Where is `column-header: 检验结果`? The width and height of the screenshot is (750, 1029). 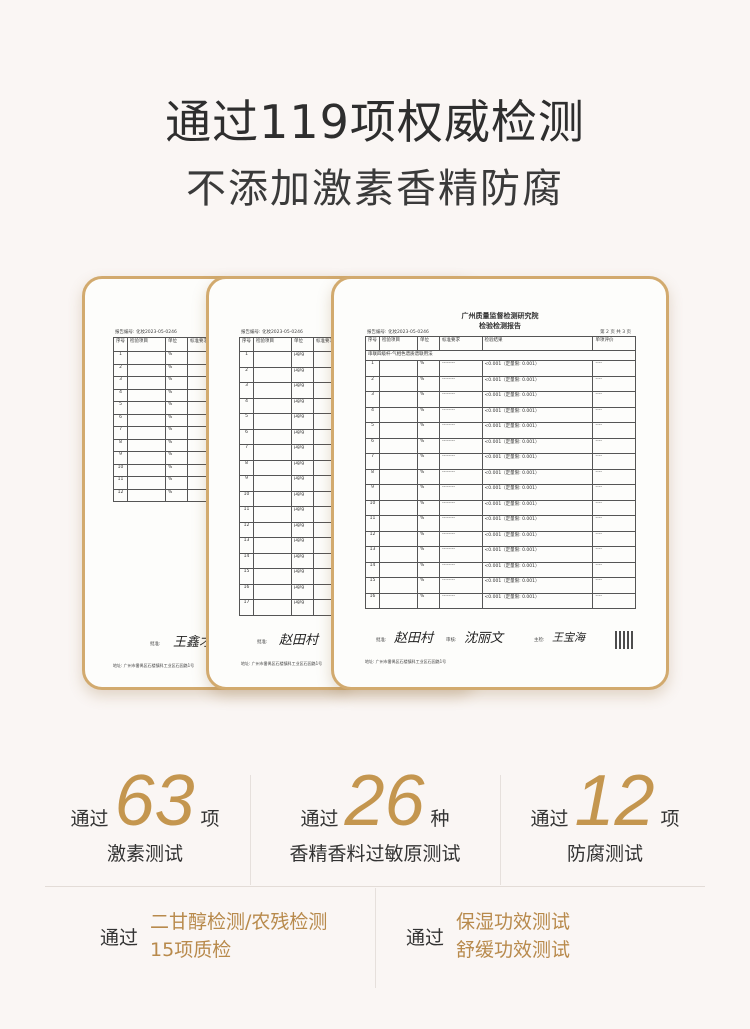
column-header: 检验结果 is located at coordinates (537, 343).